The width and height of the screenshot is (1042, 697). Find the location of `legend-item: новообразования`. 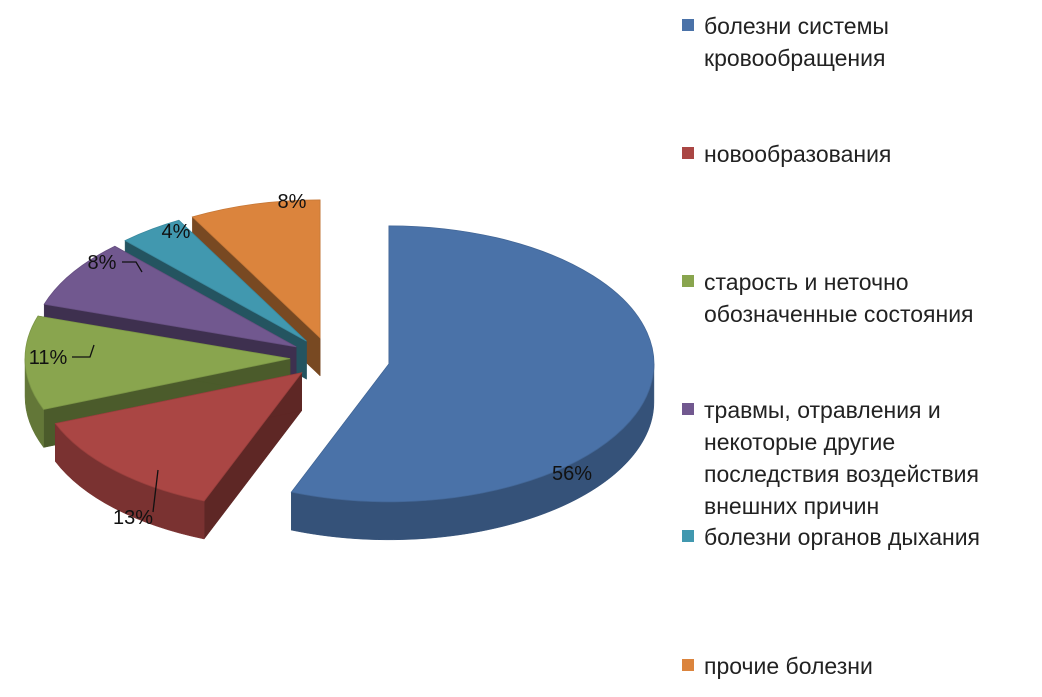

legend-item: новообразования is located at coordinates (862, 154).